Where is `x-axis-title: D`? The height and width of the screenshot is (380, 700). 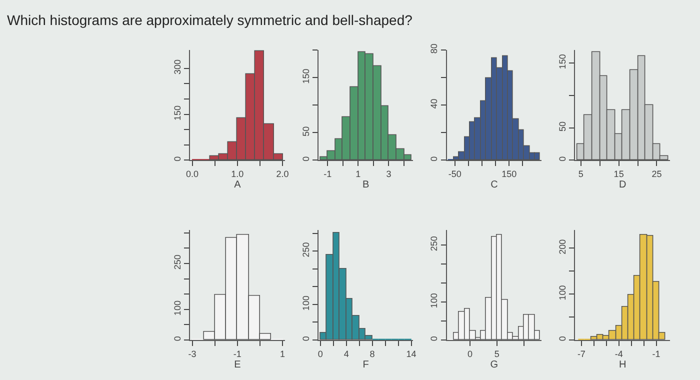
x-axis-title: D is located at coordinates (622, 185).